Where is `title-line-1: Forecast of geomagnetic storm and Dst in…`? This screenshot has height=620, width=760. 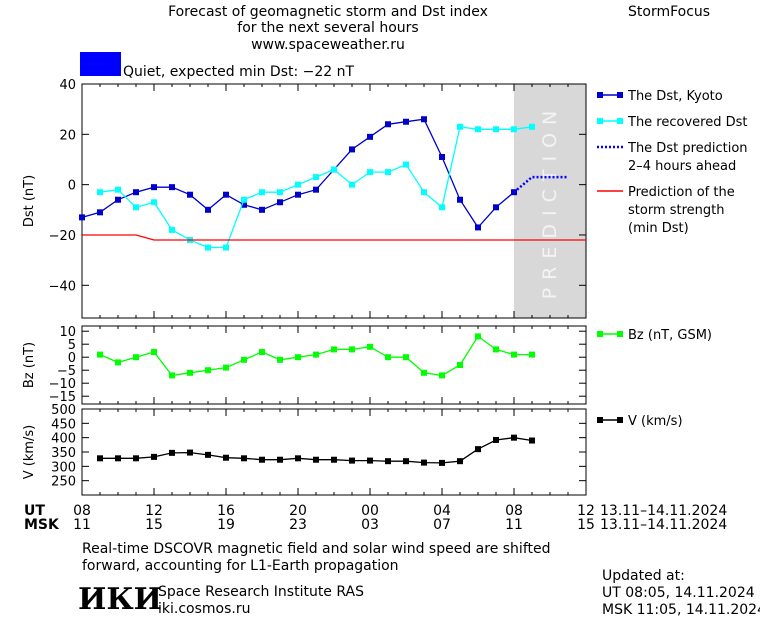 title-line-1: Forecast of geomagnetic storm and Dst in… is located at coordinates (328, 12).